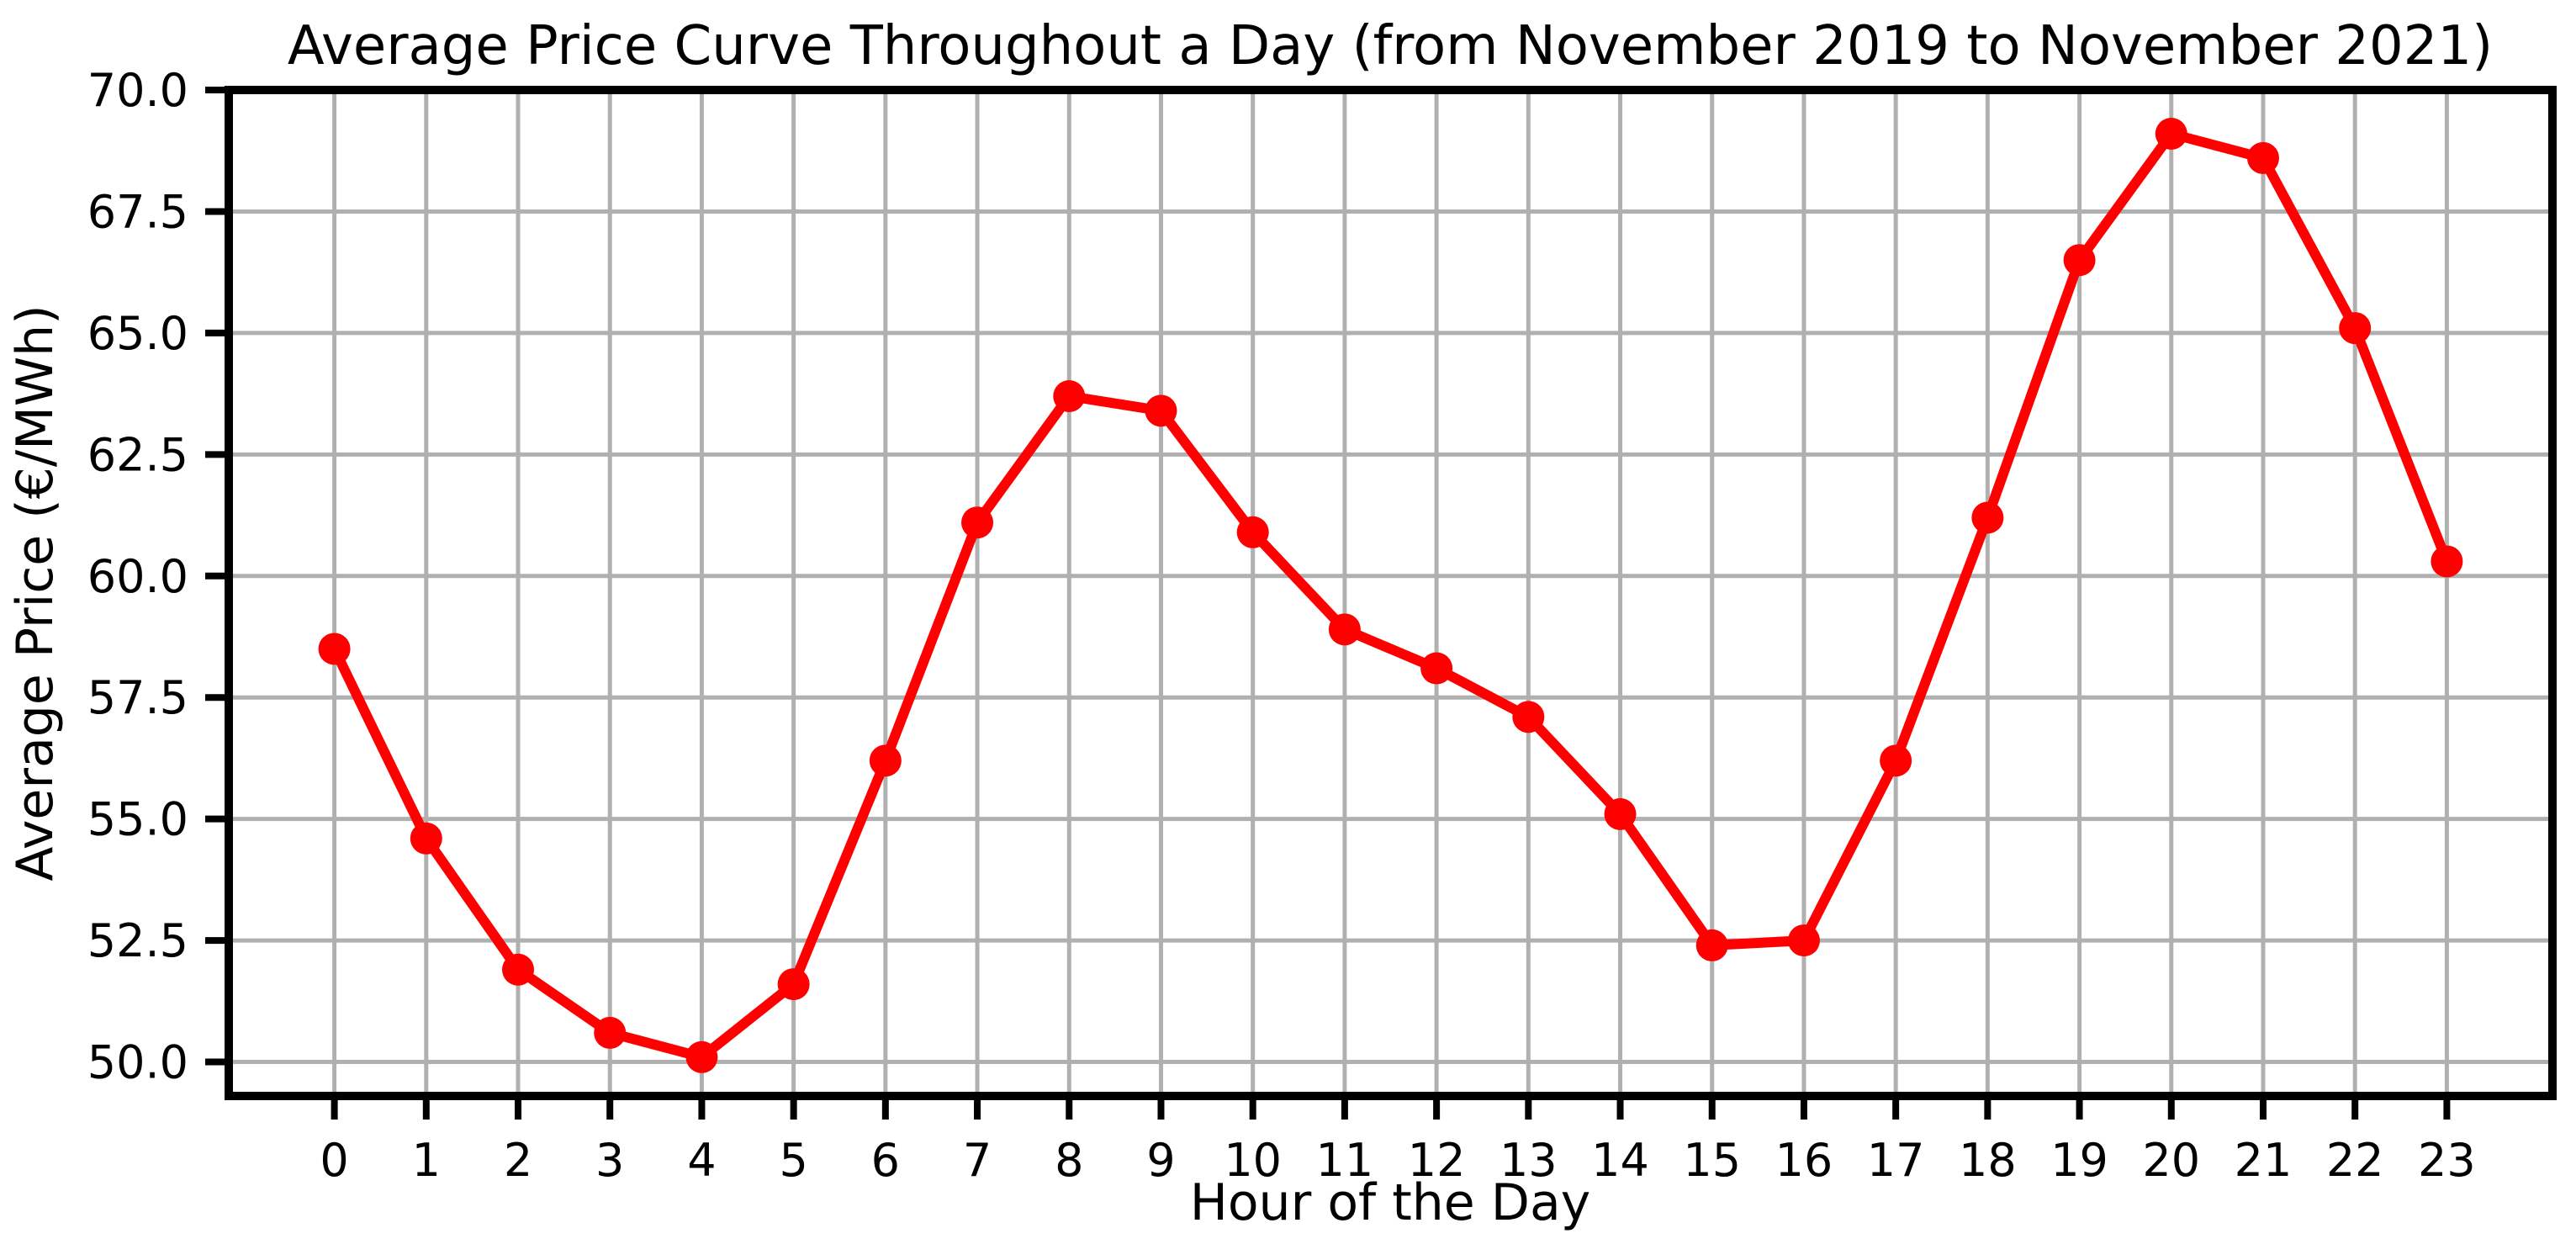  What do you see at coordinates (2447, 1160) in the screenshot?
I see `x-tick-label: 23` at bounding box center [2447, 1160].